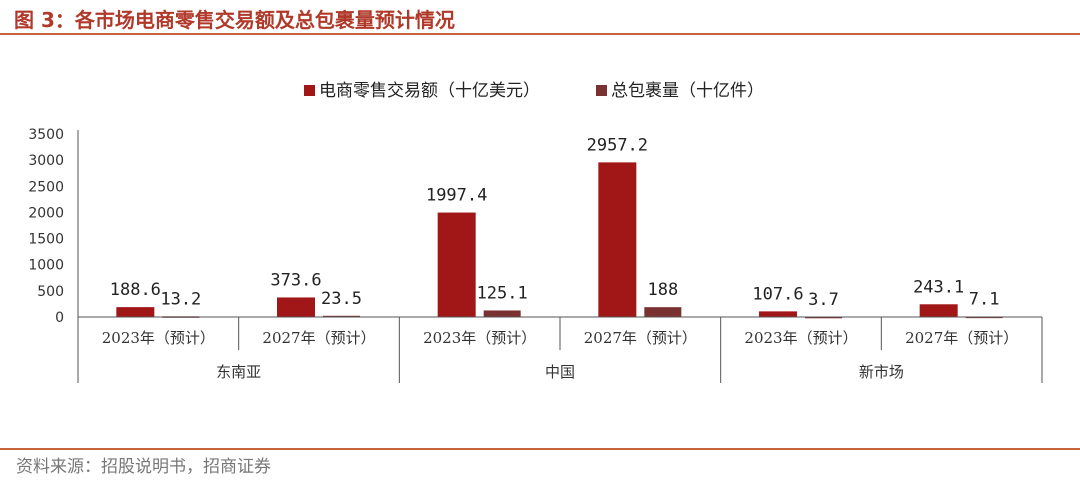 The image size is (1080, 480). I want to click on data-label: 125.1, so click(502, 293).